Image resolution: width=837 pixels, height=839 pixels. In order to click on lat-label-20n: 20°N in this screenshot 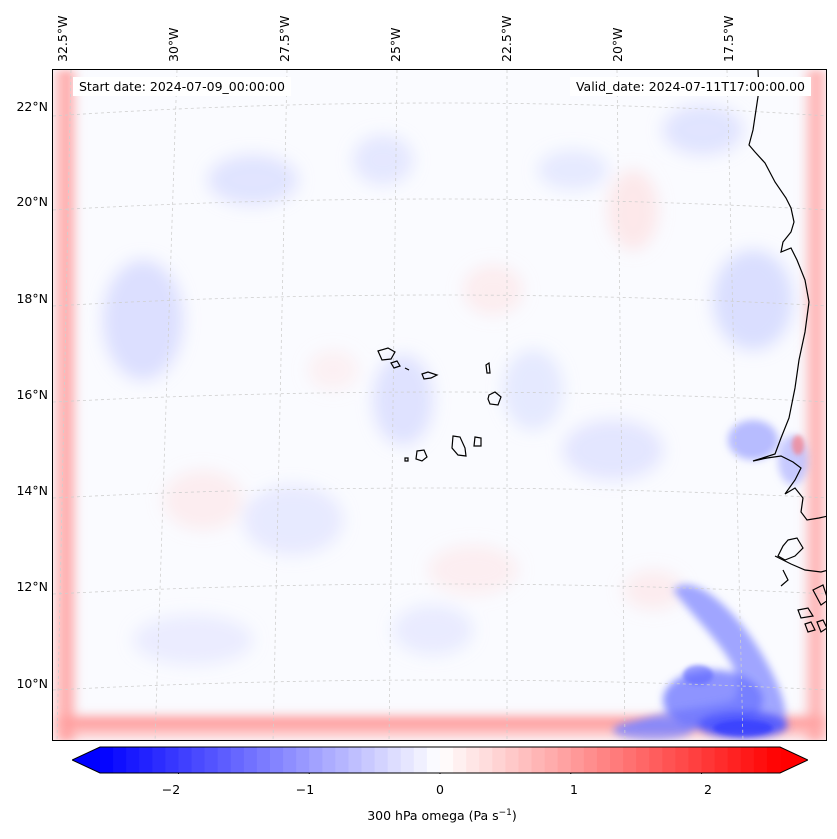, I will do `click(32, 201)`.